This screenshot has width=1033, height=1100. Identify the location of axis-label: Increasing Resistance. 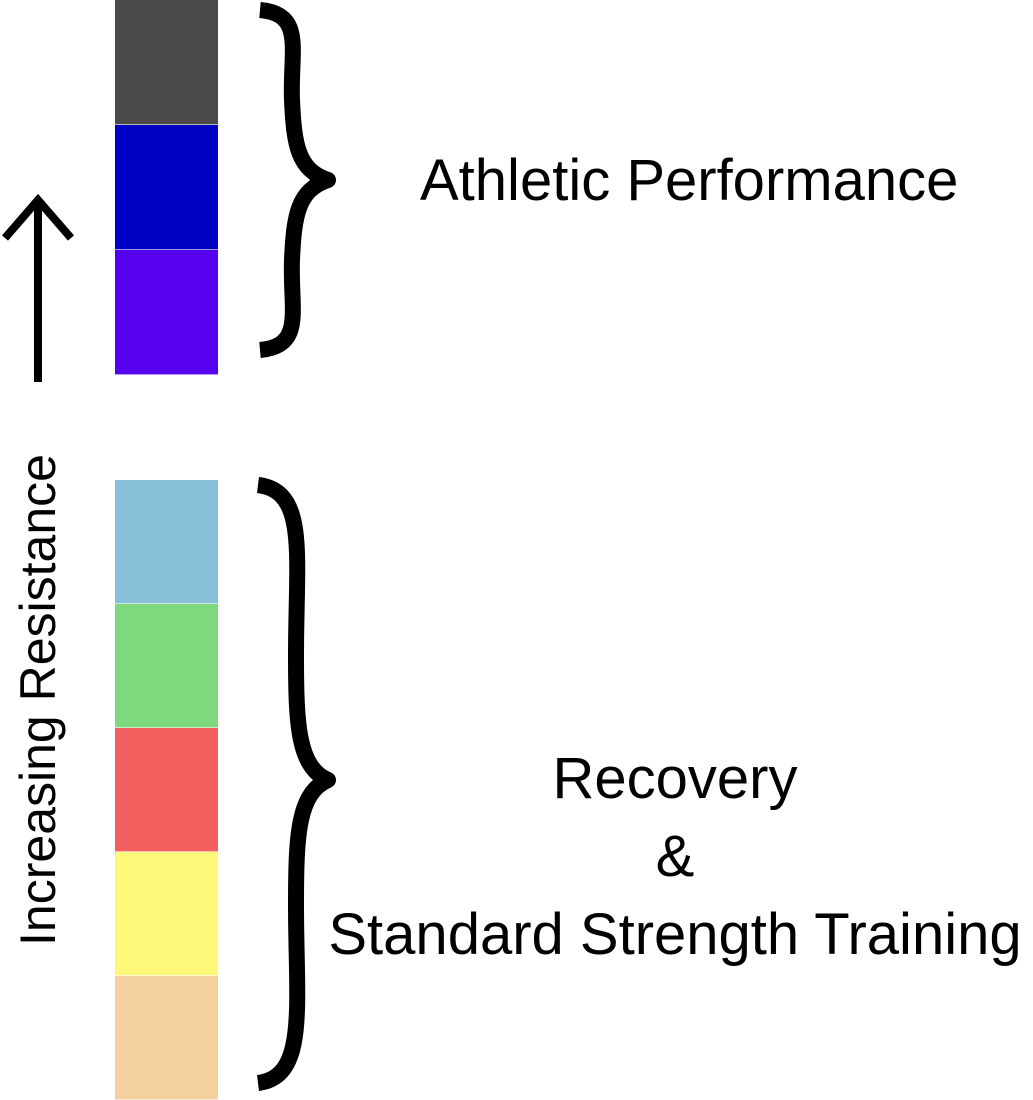
(38, 700).